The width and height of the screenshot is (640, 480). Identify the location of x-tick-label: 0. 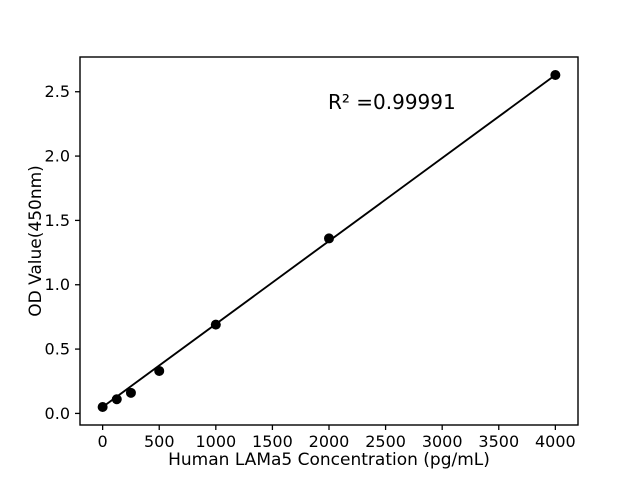
(103, 441).